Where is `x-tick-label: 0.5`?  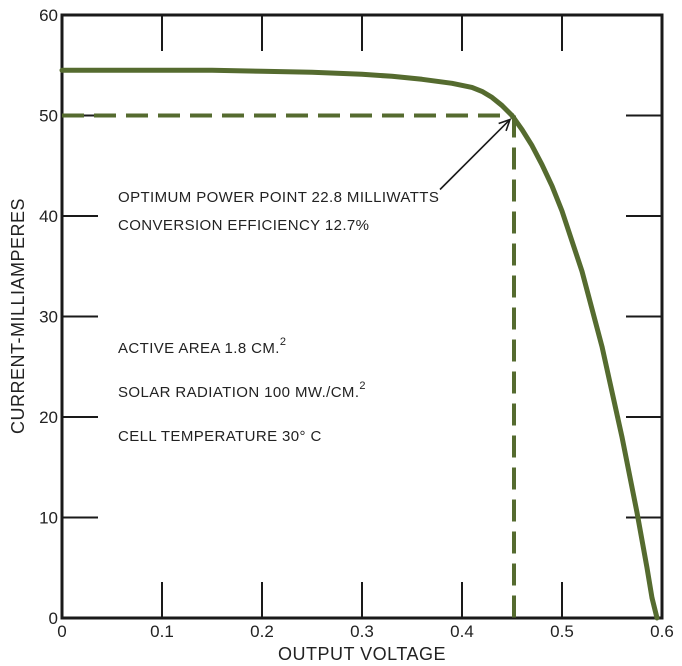
x-tick-label: 0.5 is located at coordinates (562, 631).